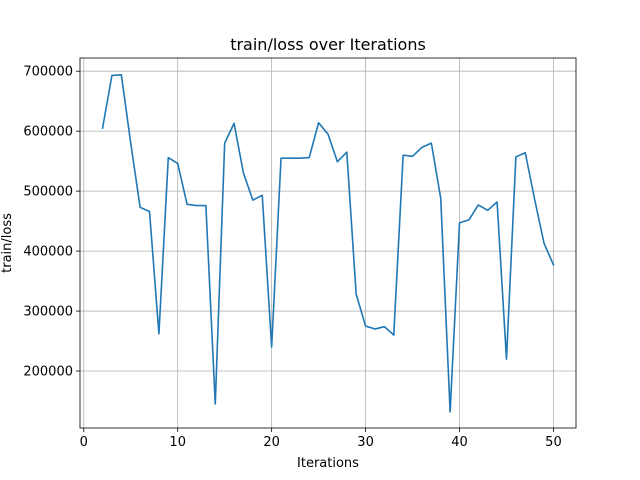 The image size is (640, 480). What do you see at coordinates (48, 72) in the screenshot?
I see `y-tick-label: 700000` at bounding box center [48, 72].